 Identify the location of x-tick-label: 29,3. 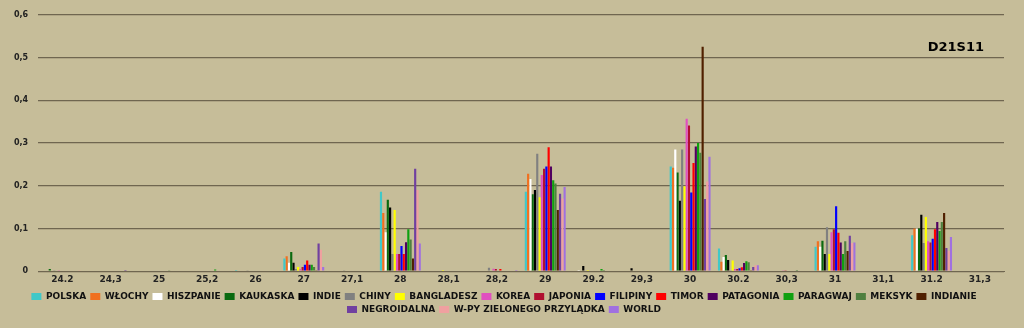
(641, 278).